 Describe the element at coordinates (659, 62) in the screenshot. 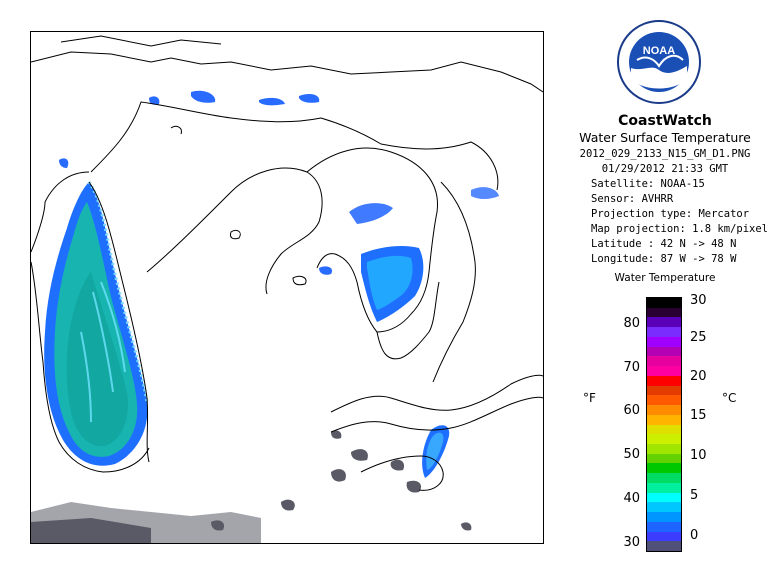

I see `noaa-logo: NOAA` at that location.